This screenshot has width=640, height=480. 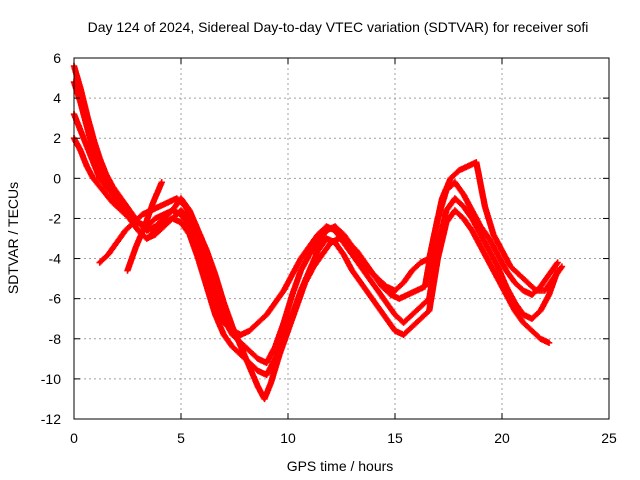 What do you see at coordinates (55, 259) in the screenshot?
I see `y-tick-label: -4` at bounding box center [55, 259].